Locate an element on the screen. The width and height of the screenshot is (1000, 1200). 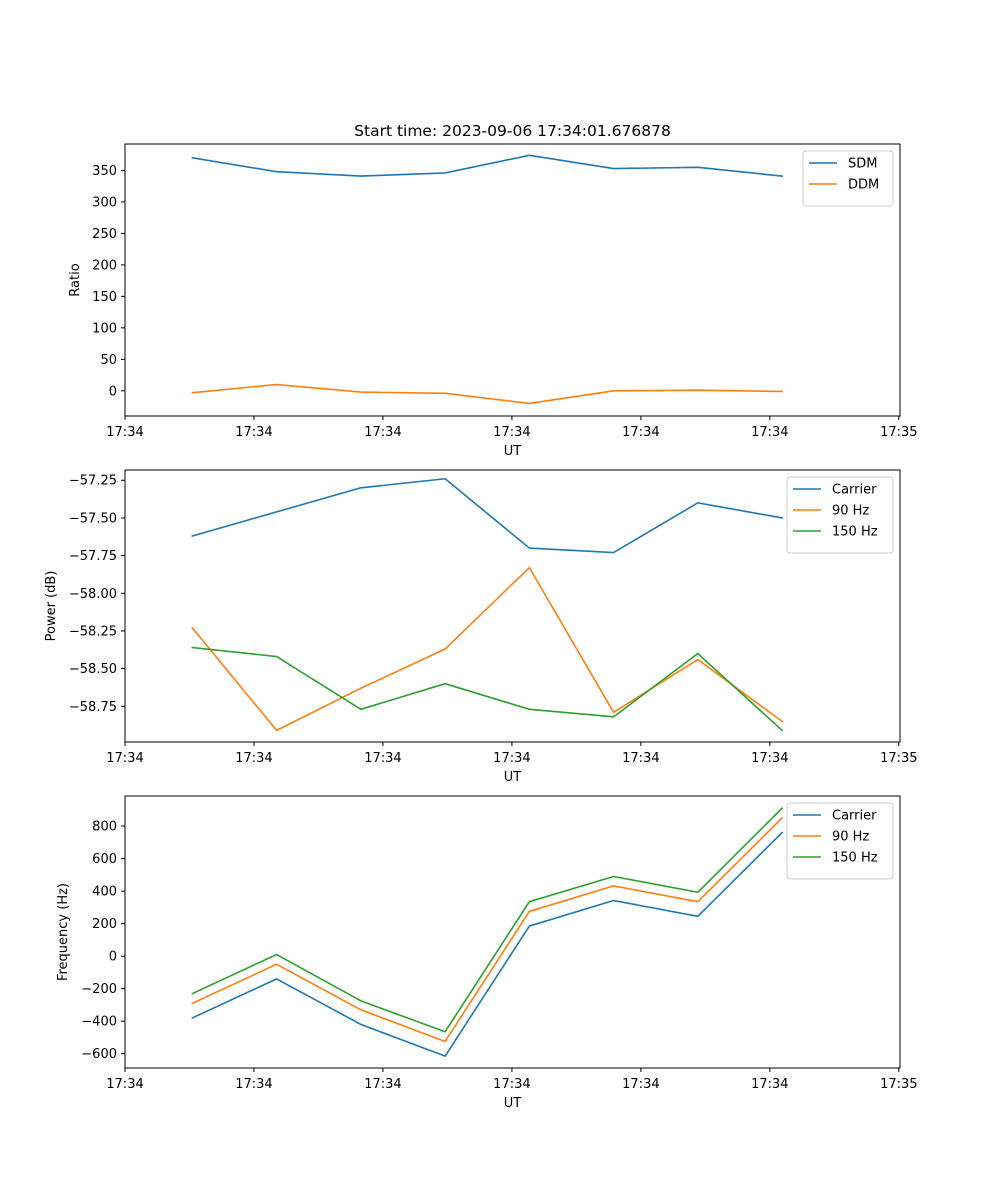
y-tick-label: 300 is located at coordinates (104, 202).